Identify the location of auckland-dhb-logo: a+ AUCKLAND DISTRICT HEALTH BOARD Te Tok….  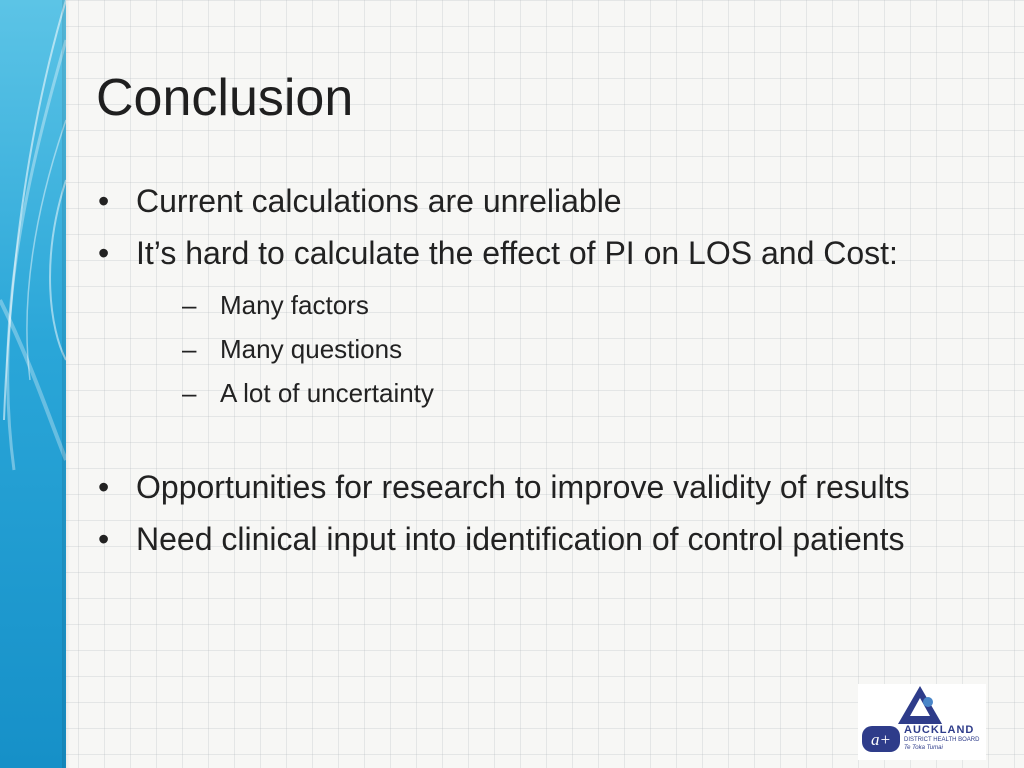
(922, 722).